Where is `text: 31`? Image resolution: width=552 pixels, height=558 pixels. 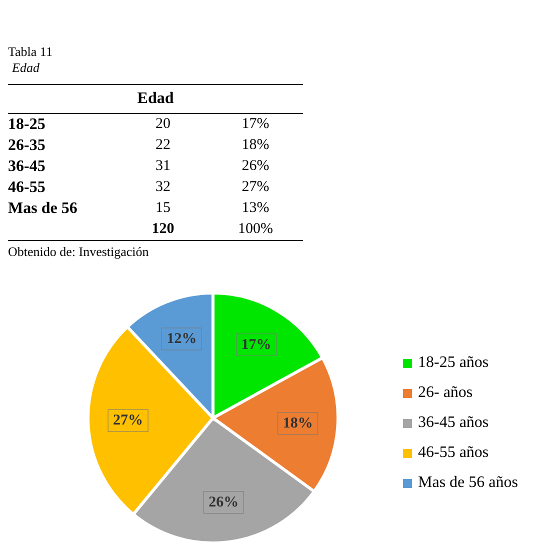 text: 31 is located at coordinates (163, 166).